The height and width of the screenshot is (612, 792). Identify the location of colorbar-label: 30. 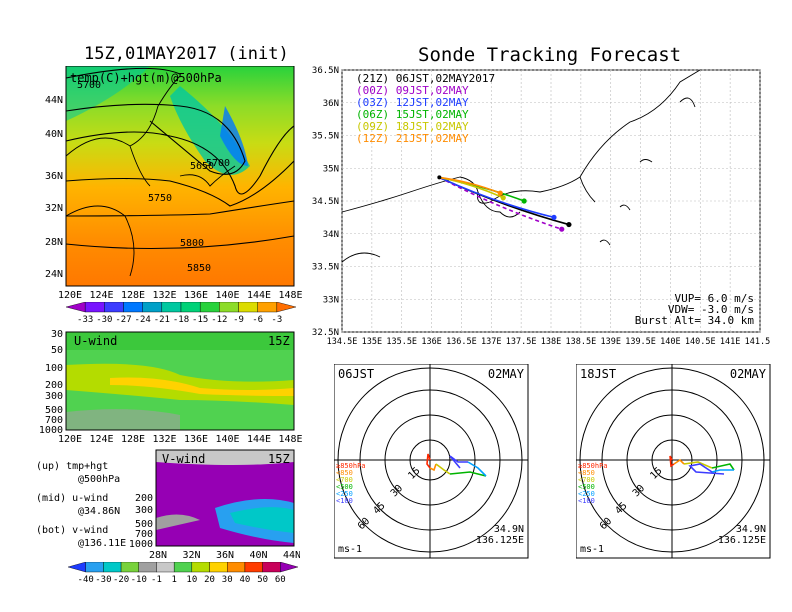
(227, 579).